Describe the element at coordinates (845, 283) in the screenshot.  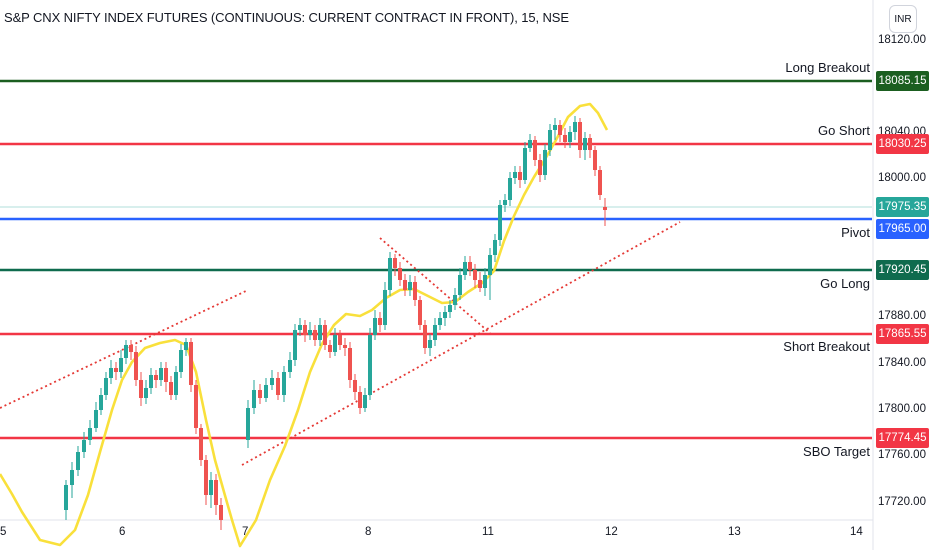
I see `level-label-go-long: Go Long` at that location.